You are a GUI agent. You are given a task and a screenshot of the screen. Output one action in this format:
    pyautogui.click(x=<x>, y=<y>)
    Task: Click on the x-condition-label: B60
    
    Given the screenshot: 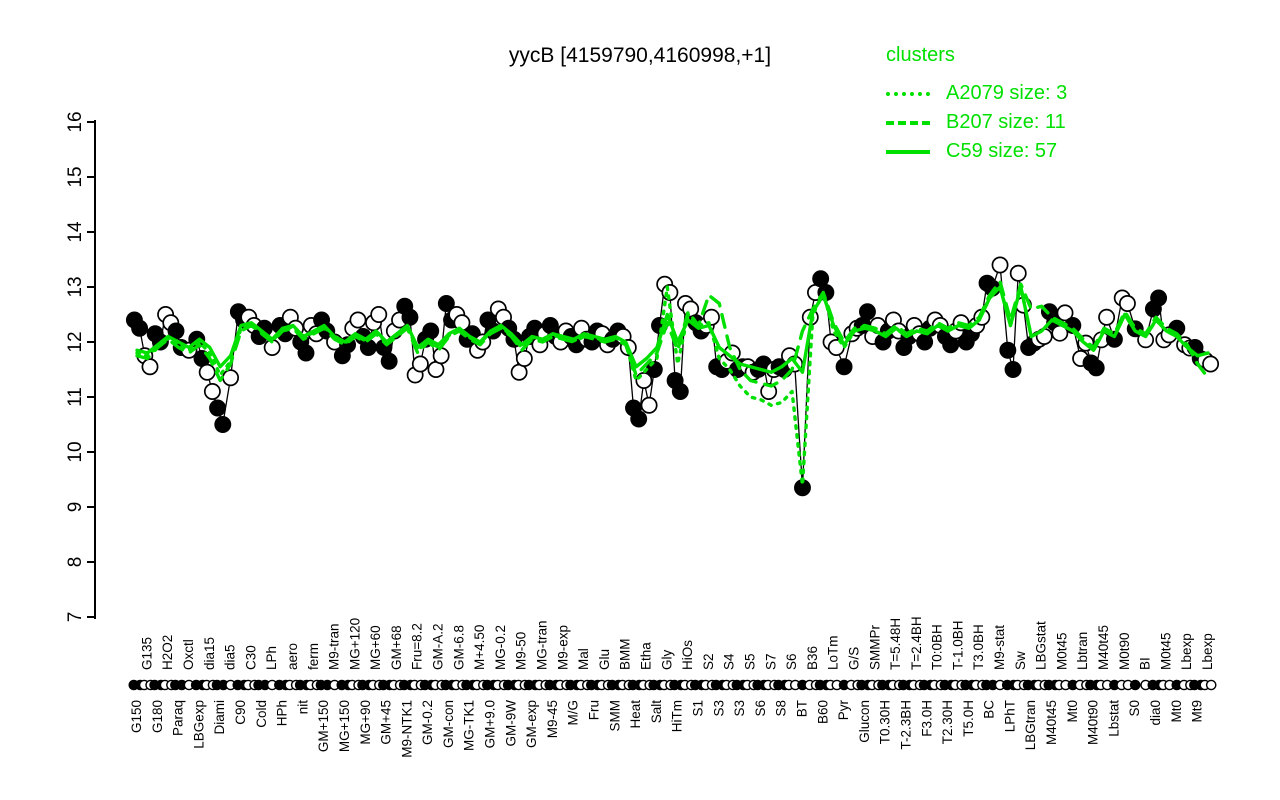 What is the action you would take?
    pyautogui.click(x=822, y=712)
    